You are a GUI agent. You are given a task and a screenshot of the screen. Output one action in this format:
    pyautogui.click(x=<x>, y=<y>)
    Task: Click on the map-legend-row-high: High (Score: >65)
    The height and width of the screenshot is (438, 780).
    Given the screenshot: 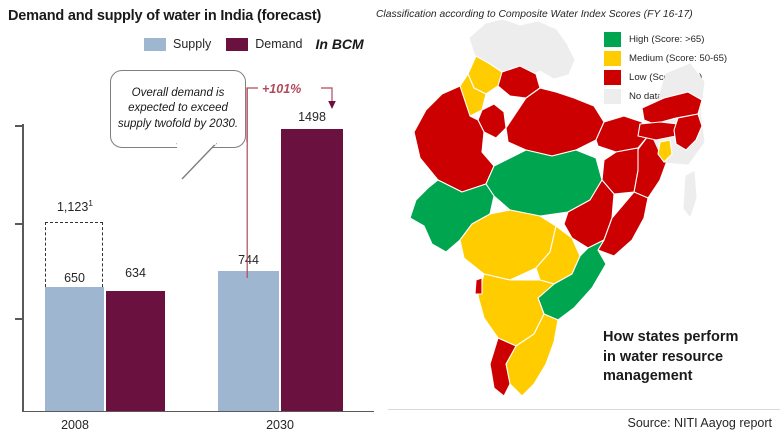 What is the action you would take?
    pyautogui.click(x=665, y=39)
    